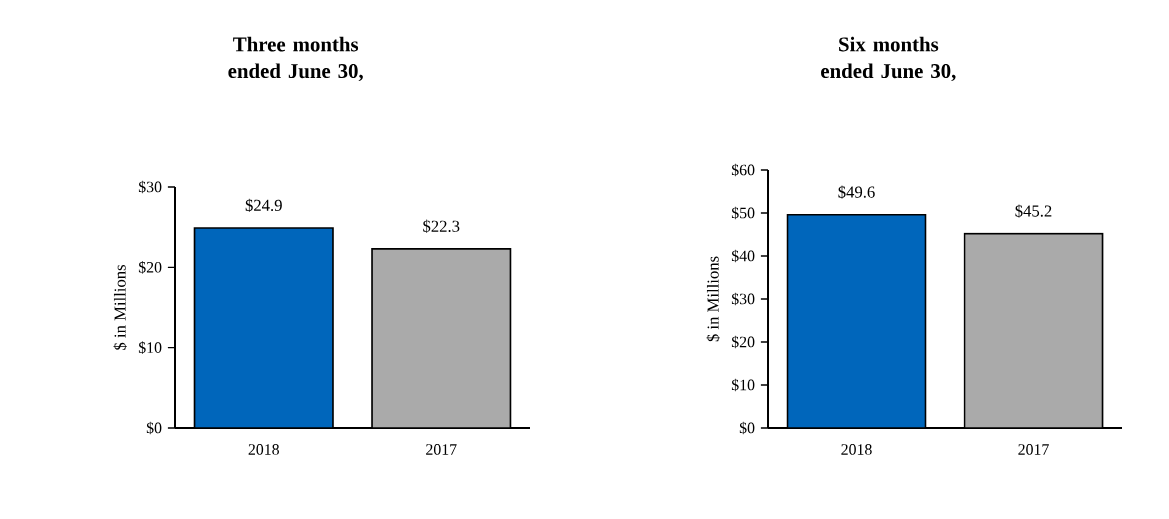 Image resolution: width=1169 pixels, height=519 pixels. Describe the element at coordinates (1033, 211) in the screenshot. I see `data-label: $45.2` at that location.